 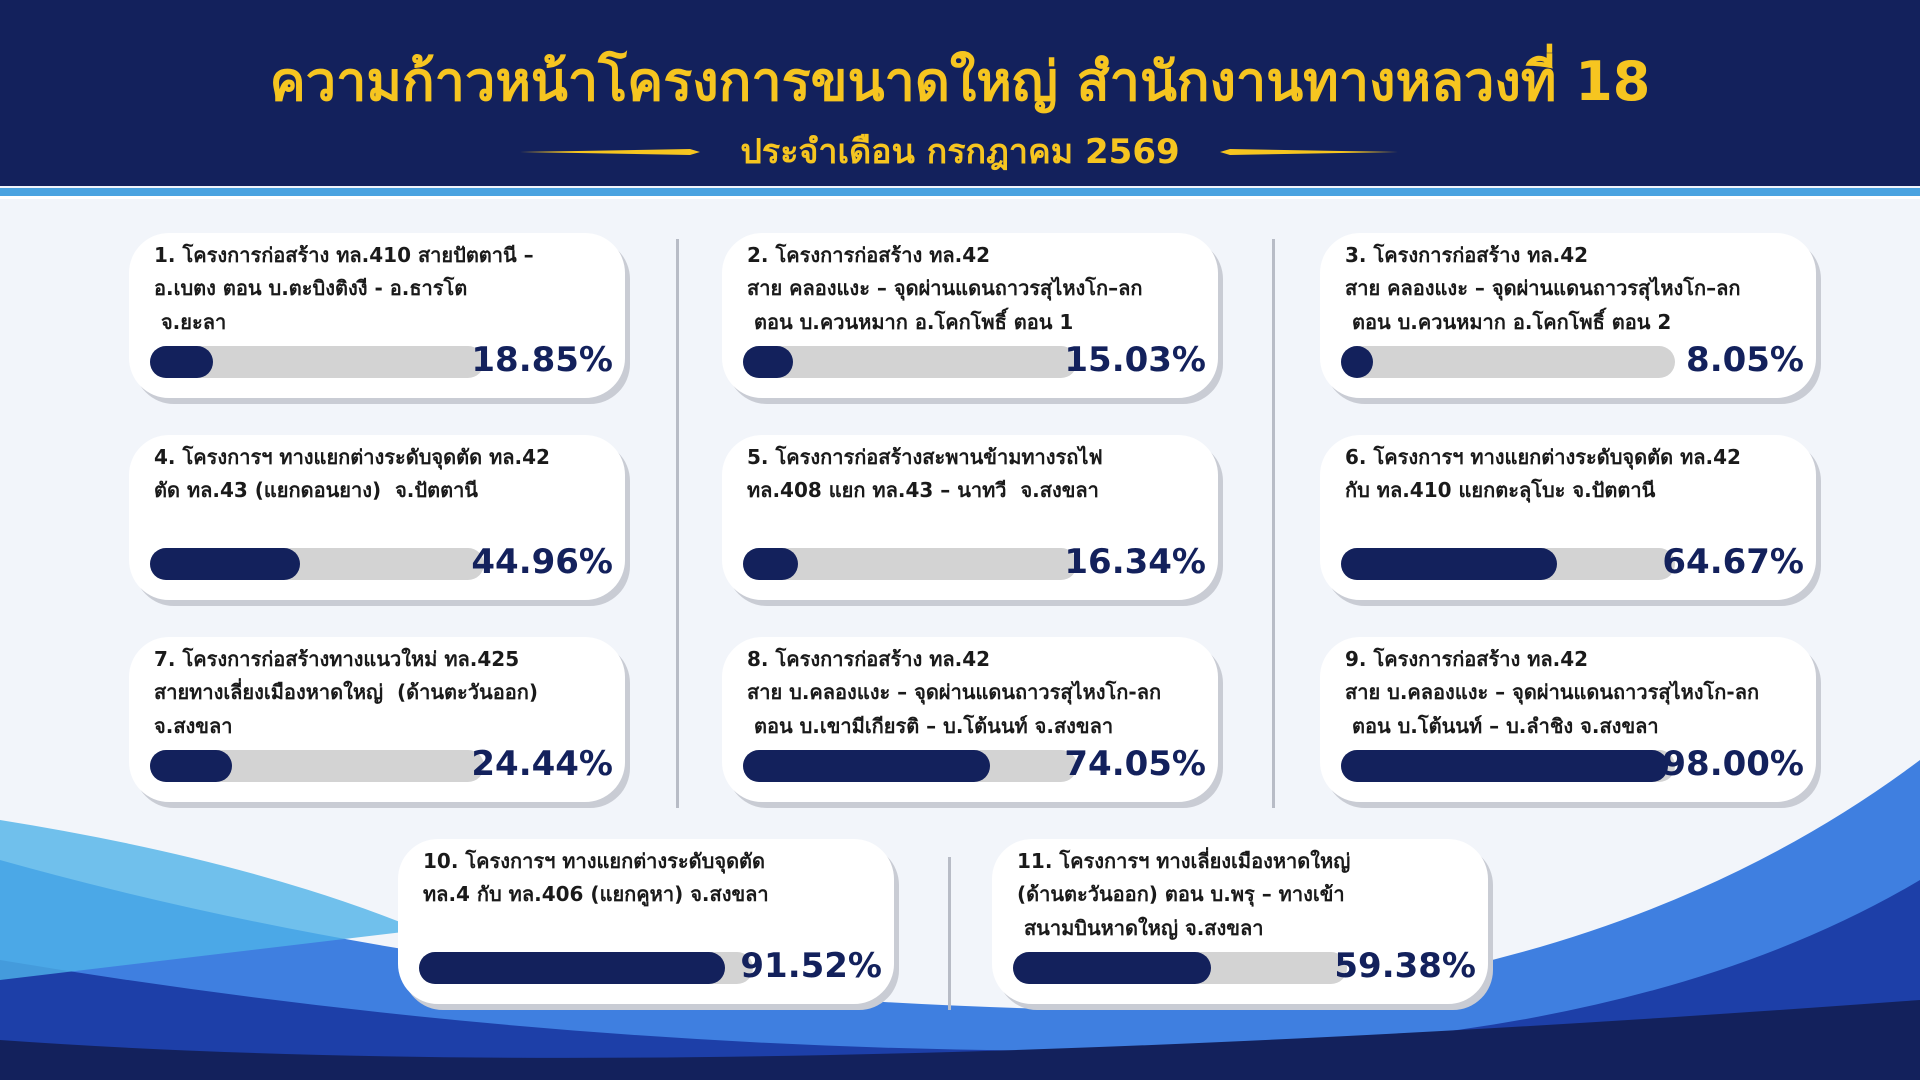 What do you see at coordinates (1405, 966) in the screenshot?
I see `percent-label: 59.38%` at bounding box center [1405, 966].